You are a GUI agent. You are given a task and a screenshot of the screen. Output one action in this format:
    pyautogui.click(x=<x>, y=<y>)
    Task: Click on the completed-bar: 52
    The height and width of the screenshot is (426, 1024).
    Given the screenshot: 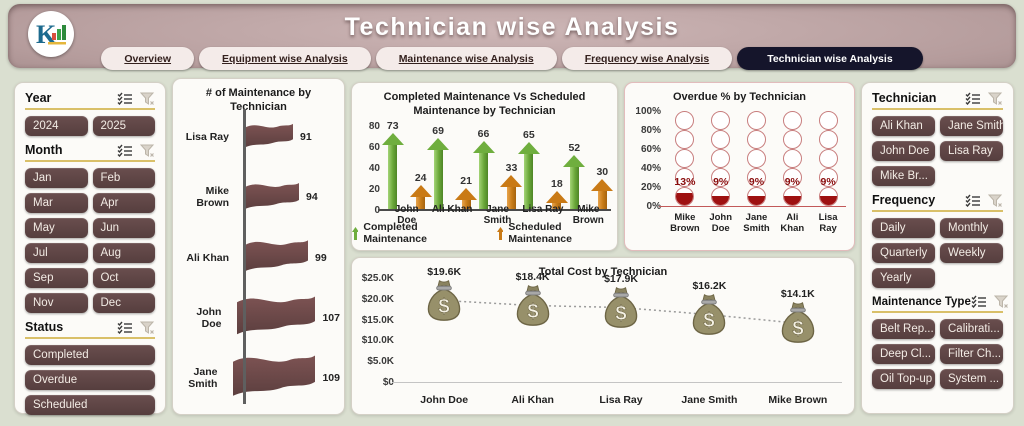 What is the action you would take?
    pyautogui.click(x=574, y=176)
    